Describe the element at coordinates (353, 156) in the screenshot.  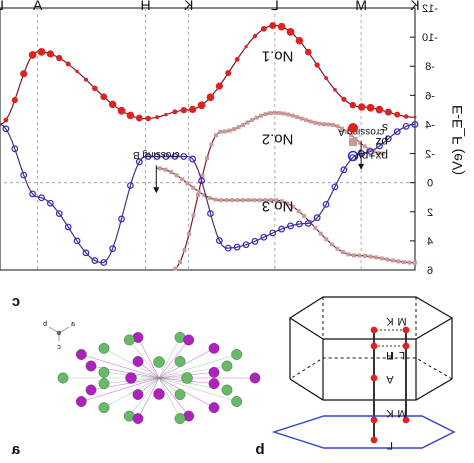
I see `legend-marker` at that location.